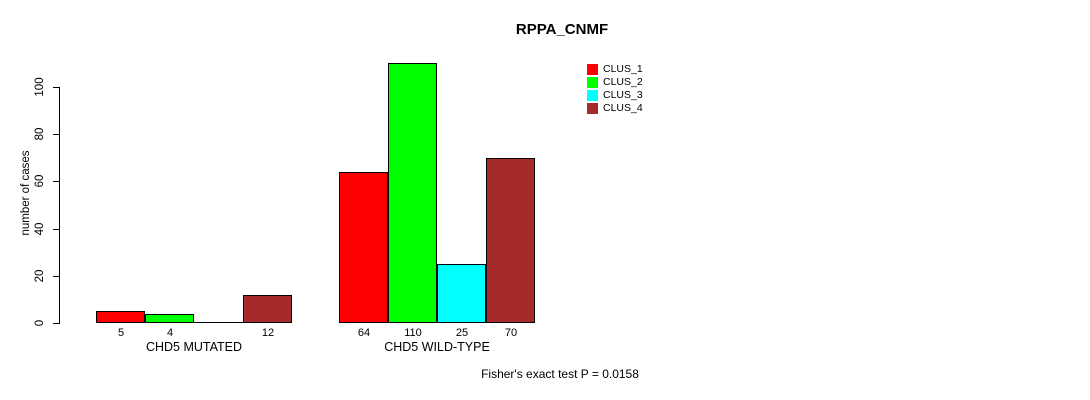 The width and height of the screenshot is (1090, 400). What do you see at coordinates (462, 333) in the screenshot?
I see `bar-value-label: 25` at bounding box center [462, 333].